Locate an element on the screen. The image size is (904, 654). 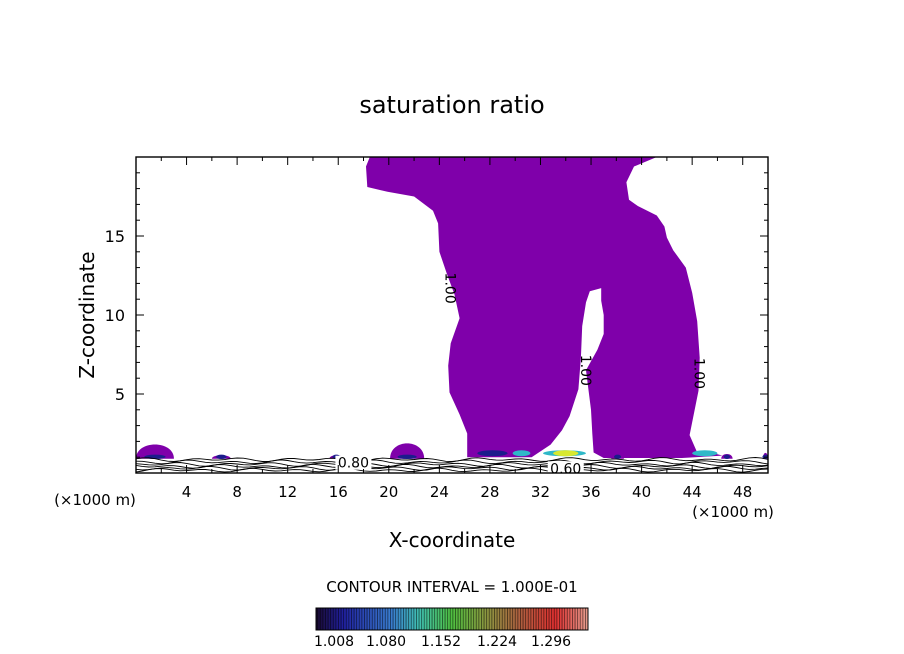
colorbar-label-2: 1.152 is located at coordinates (441, 642).